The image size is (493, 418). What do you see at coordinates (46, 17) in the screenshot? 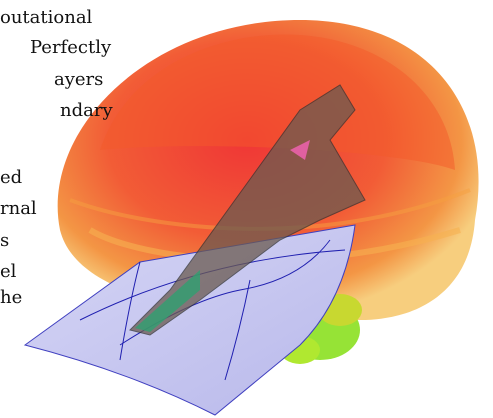
I see `text-fragment: outational` at bounding box center [46, 17].